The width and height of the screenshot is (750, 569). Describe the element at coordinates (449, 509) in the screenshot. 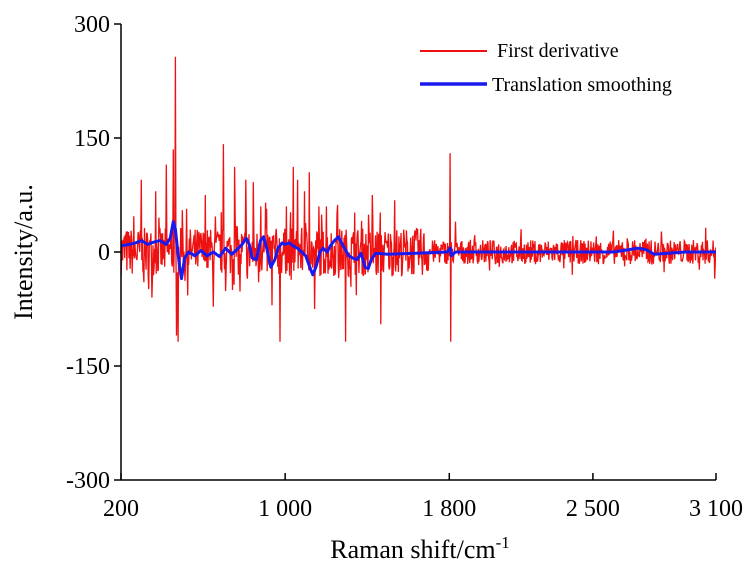

I see `x-tick-label: 1 800` at that location.